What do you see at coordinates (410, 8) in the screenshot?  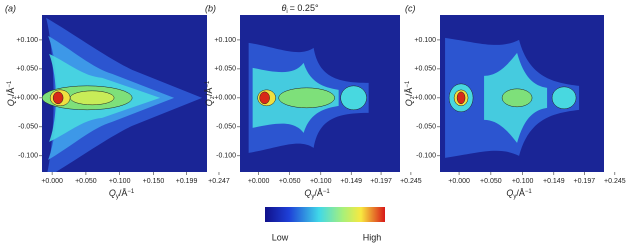 I see `panel-label: (c)` at bounding box center [410, 8].